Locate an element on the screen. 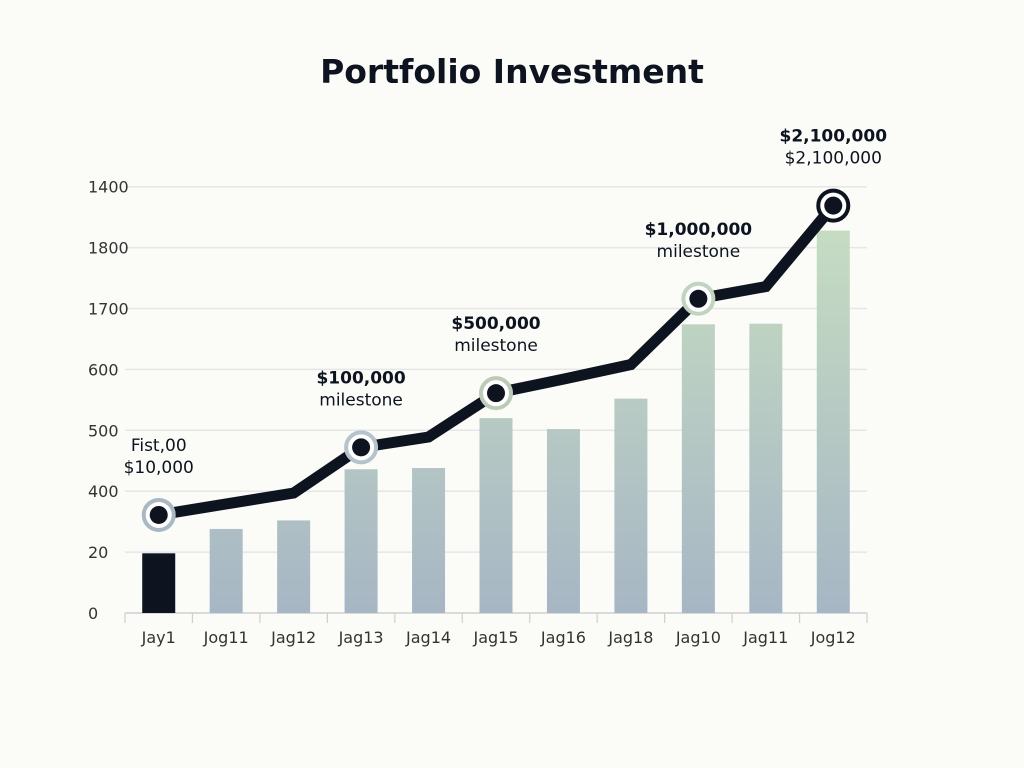 This screenshot has width=1024, height=768. x-tick-label: Jag13 is located at coordinates (361, 637).